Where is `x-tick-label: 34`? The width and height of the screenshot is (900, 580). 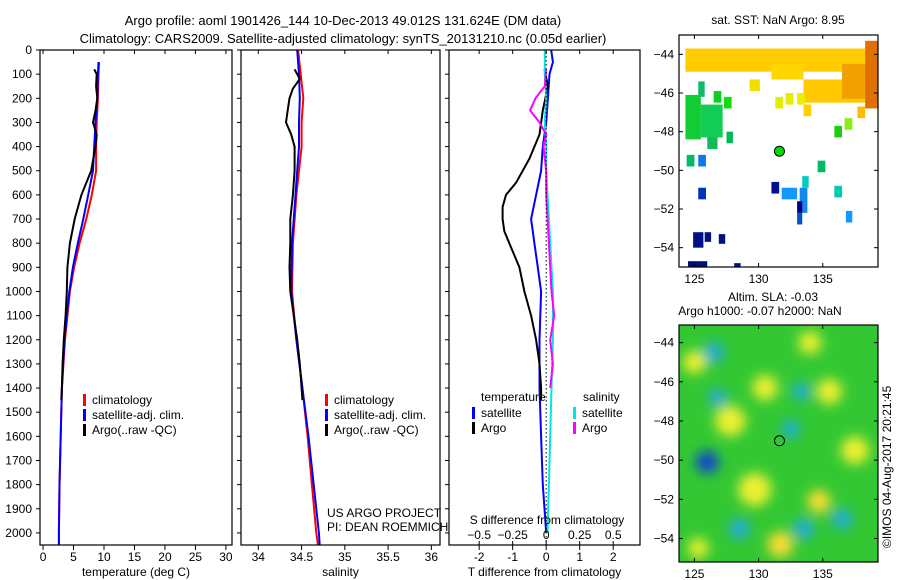
x-tick-label: 34 is located at coordinates (259, 557).